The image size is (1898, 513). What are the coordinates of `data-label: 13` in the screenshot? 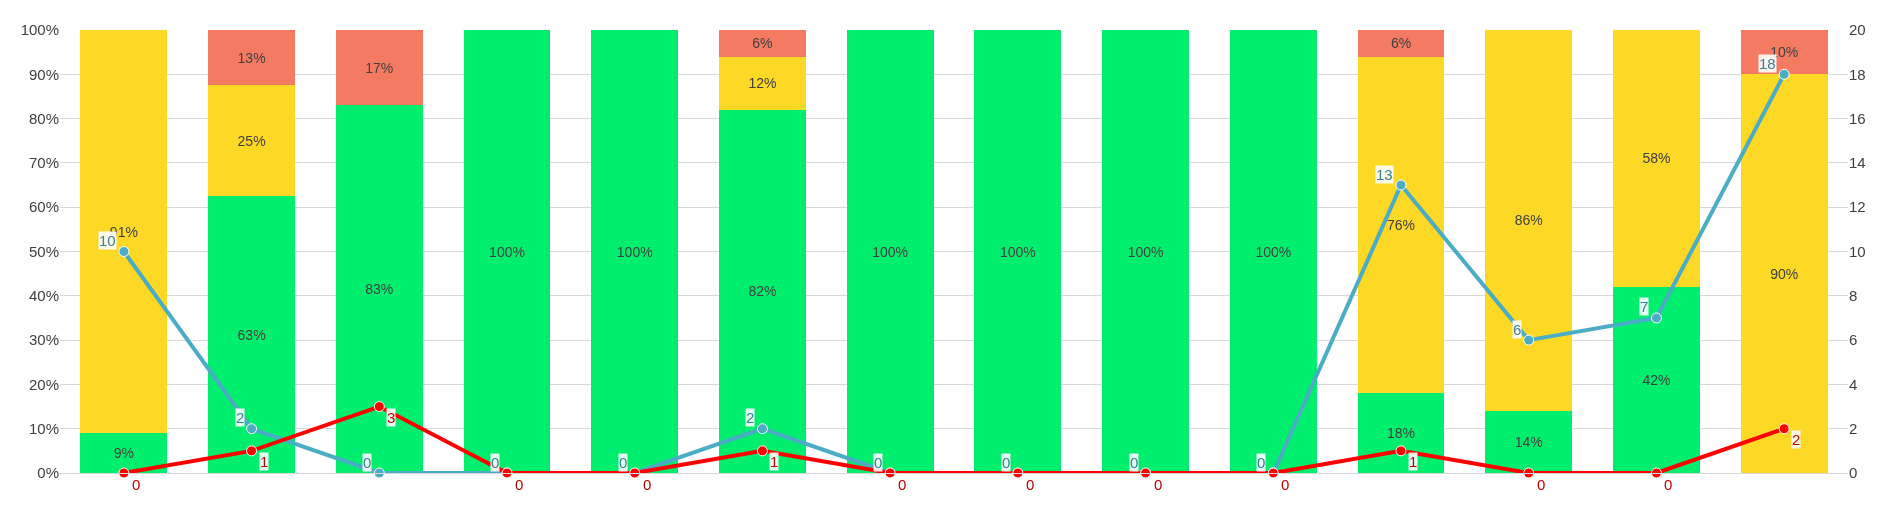 It's located at (1384, 174).